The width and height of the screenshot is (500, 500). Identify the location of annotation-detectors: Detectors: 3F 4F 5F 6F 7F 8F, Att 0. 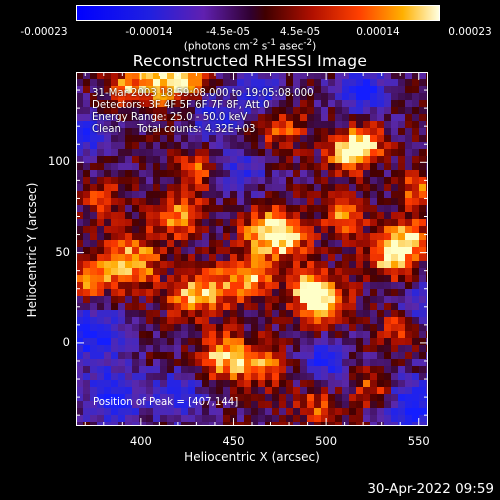
(181, 105).